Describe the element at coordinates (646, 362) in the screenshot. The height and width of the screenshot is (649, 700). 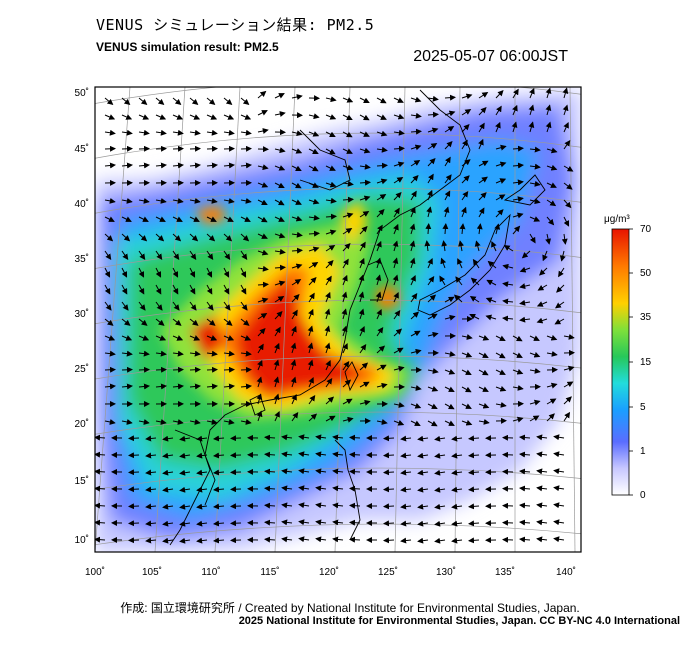
I see `colorbar-tick-label: 15` at that location.